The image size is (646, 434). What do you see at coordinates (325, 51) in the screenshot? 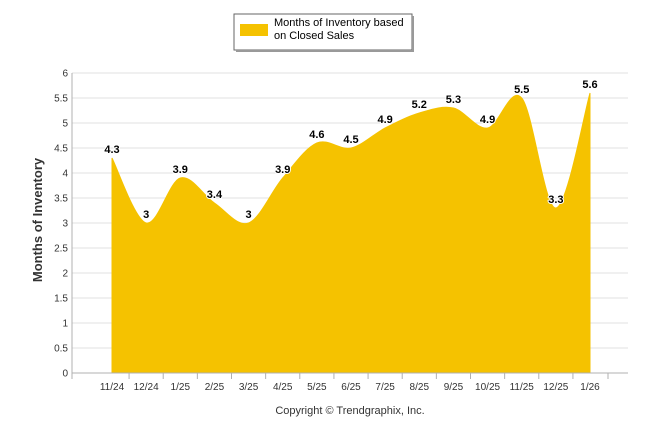
I see `legend-box-shadow-bottom` at bounding box center [325, 51].